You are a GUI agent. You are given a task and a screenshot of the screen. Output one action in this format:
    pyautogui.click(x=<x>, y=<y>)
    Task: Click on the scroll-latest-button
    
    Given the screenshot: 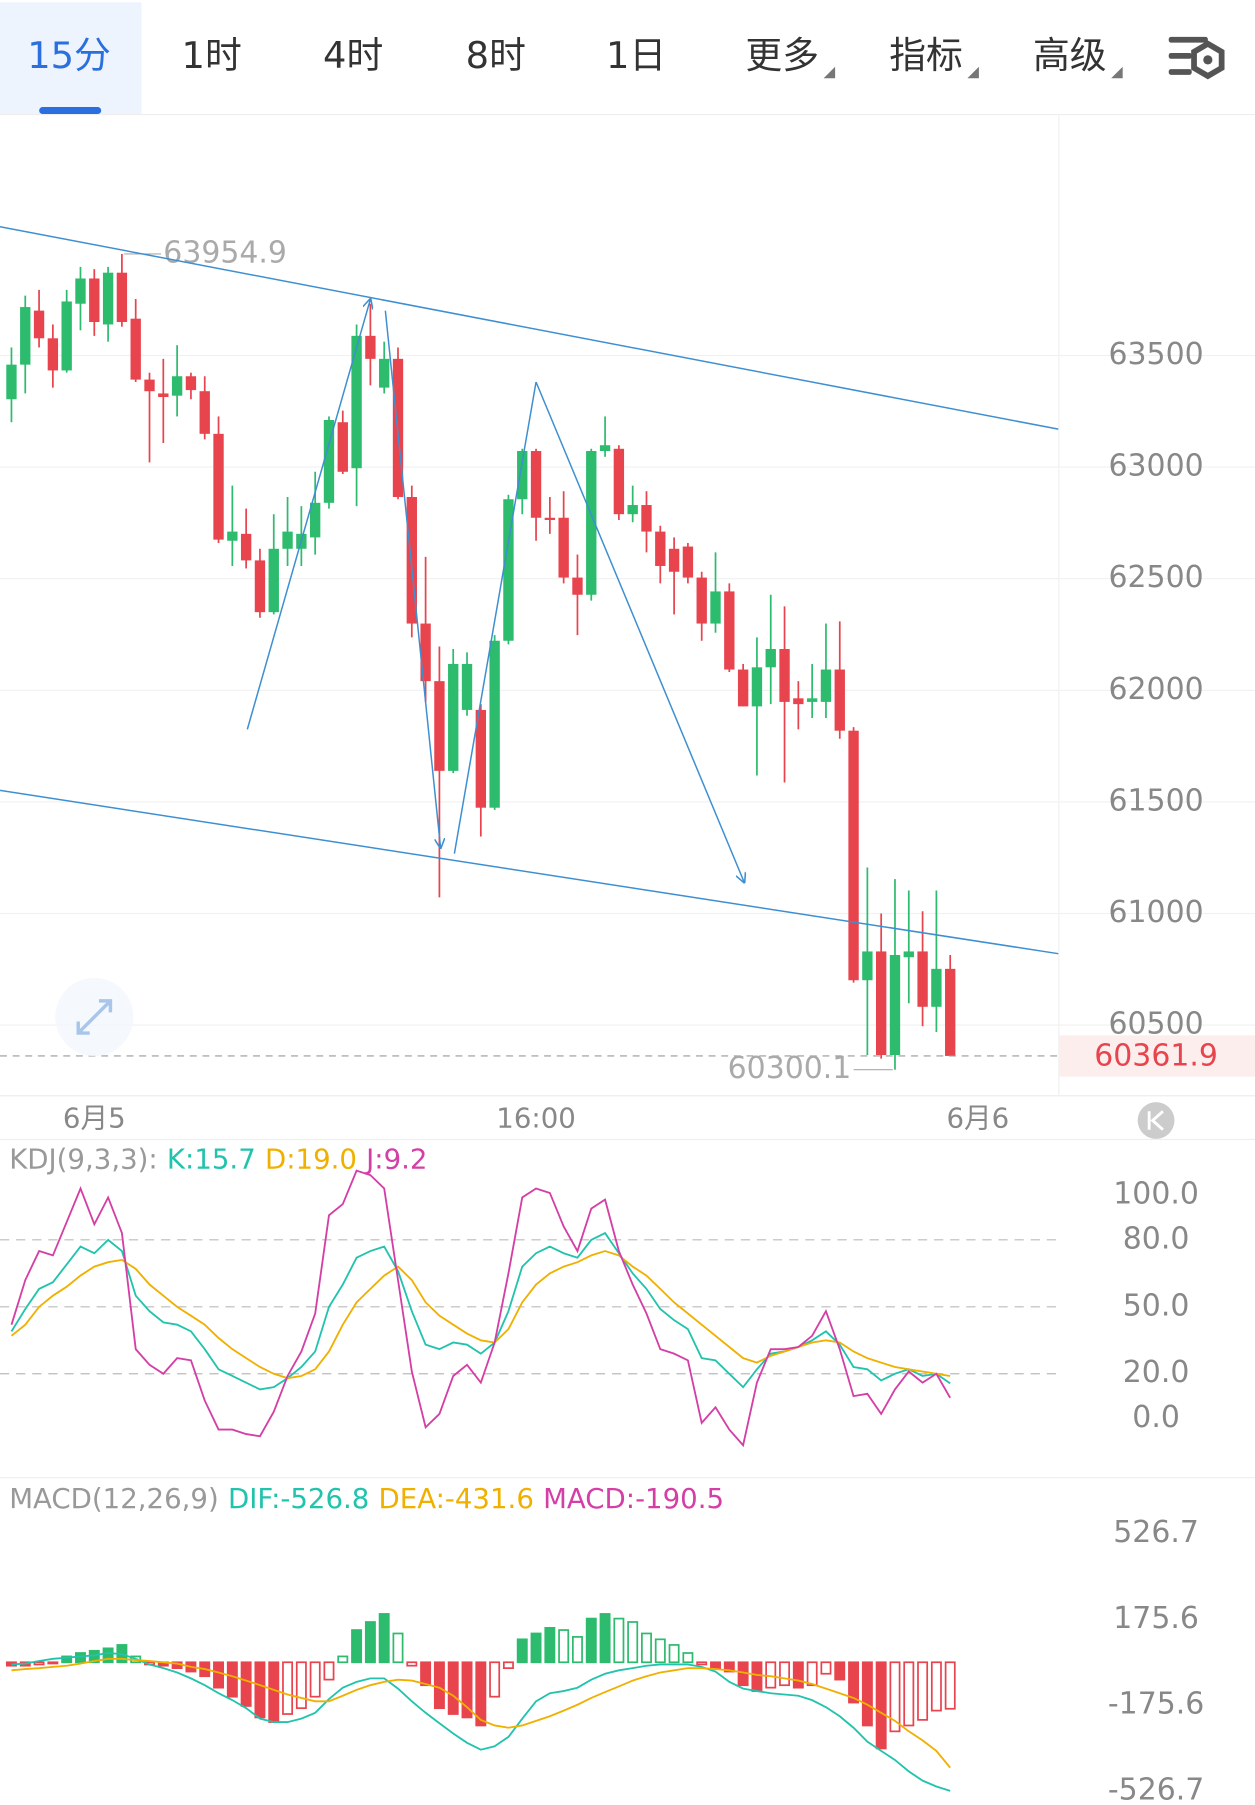 What is the action you would take?
    pyautogui.click(x=1156, y=1120)
    